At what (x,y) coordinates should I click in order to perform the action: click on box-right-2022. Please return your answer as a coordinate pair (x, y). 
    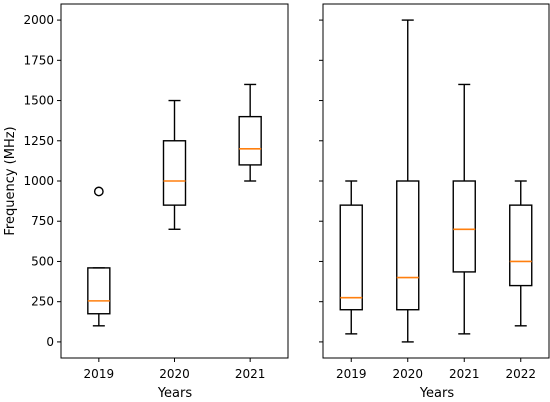
    Looking at the image, I should click on (521, 253).